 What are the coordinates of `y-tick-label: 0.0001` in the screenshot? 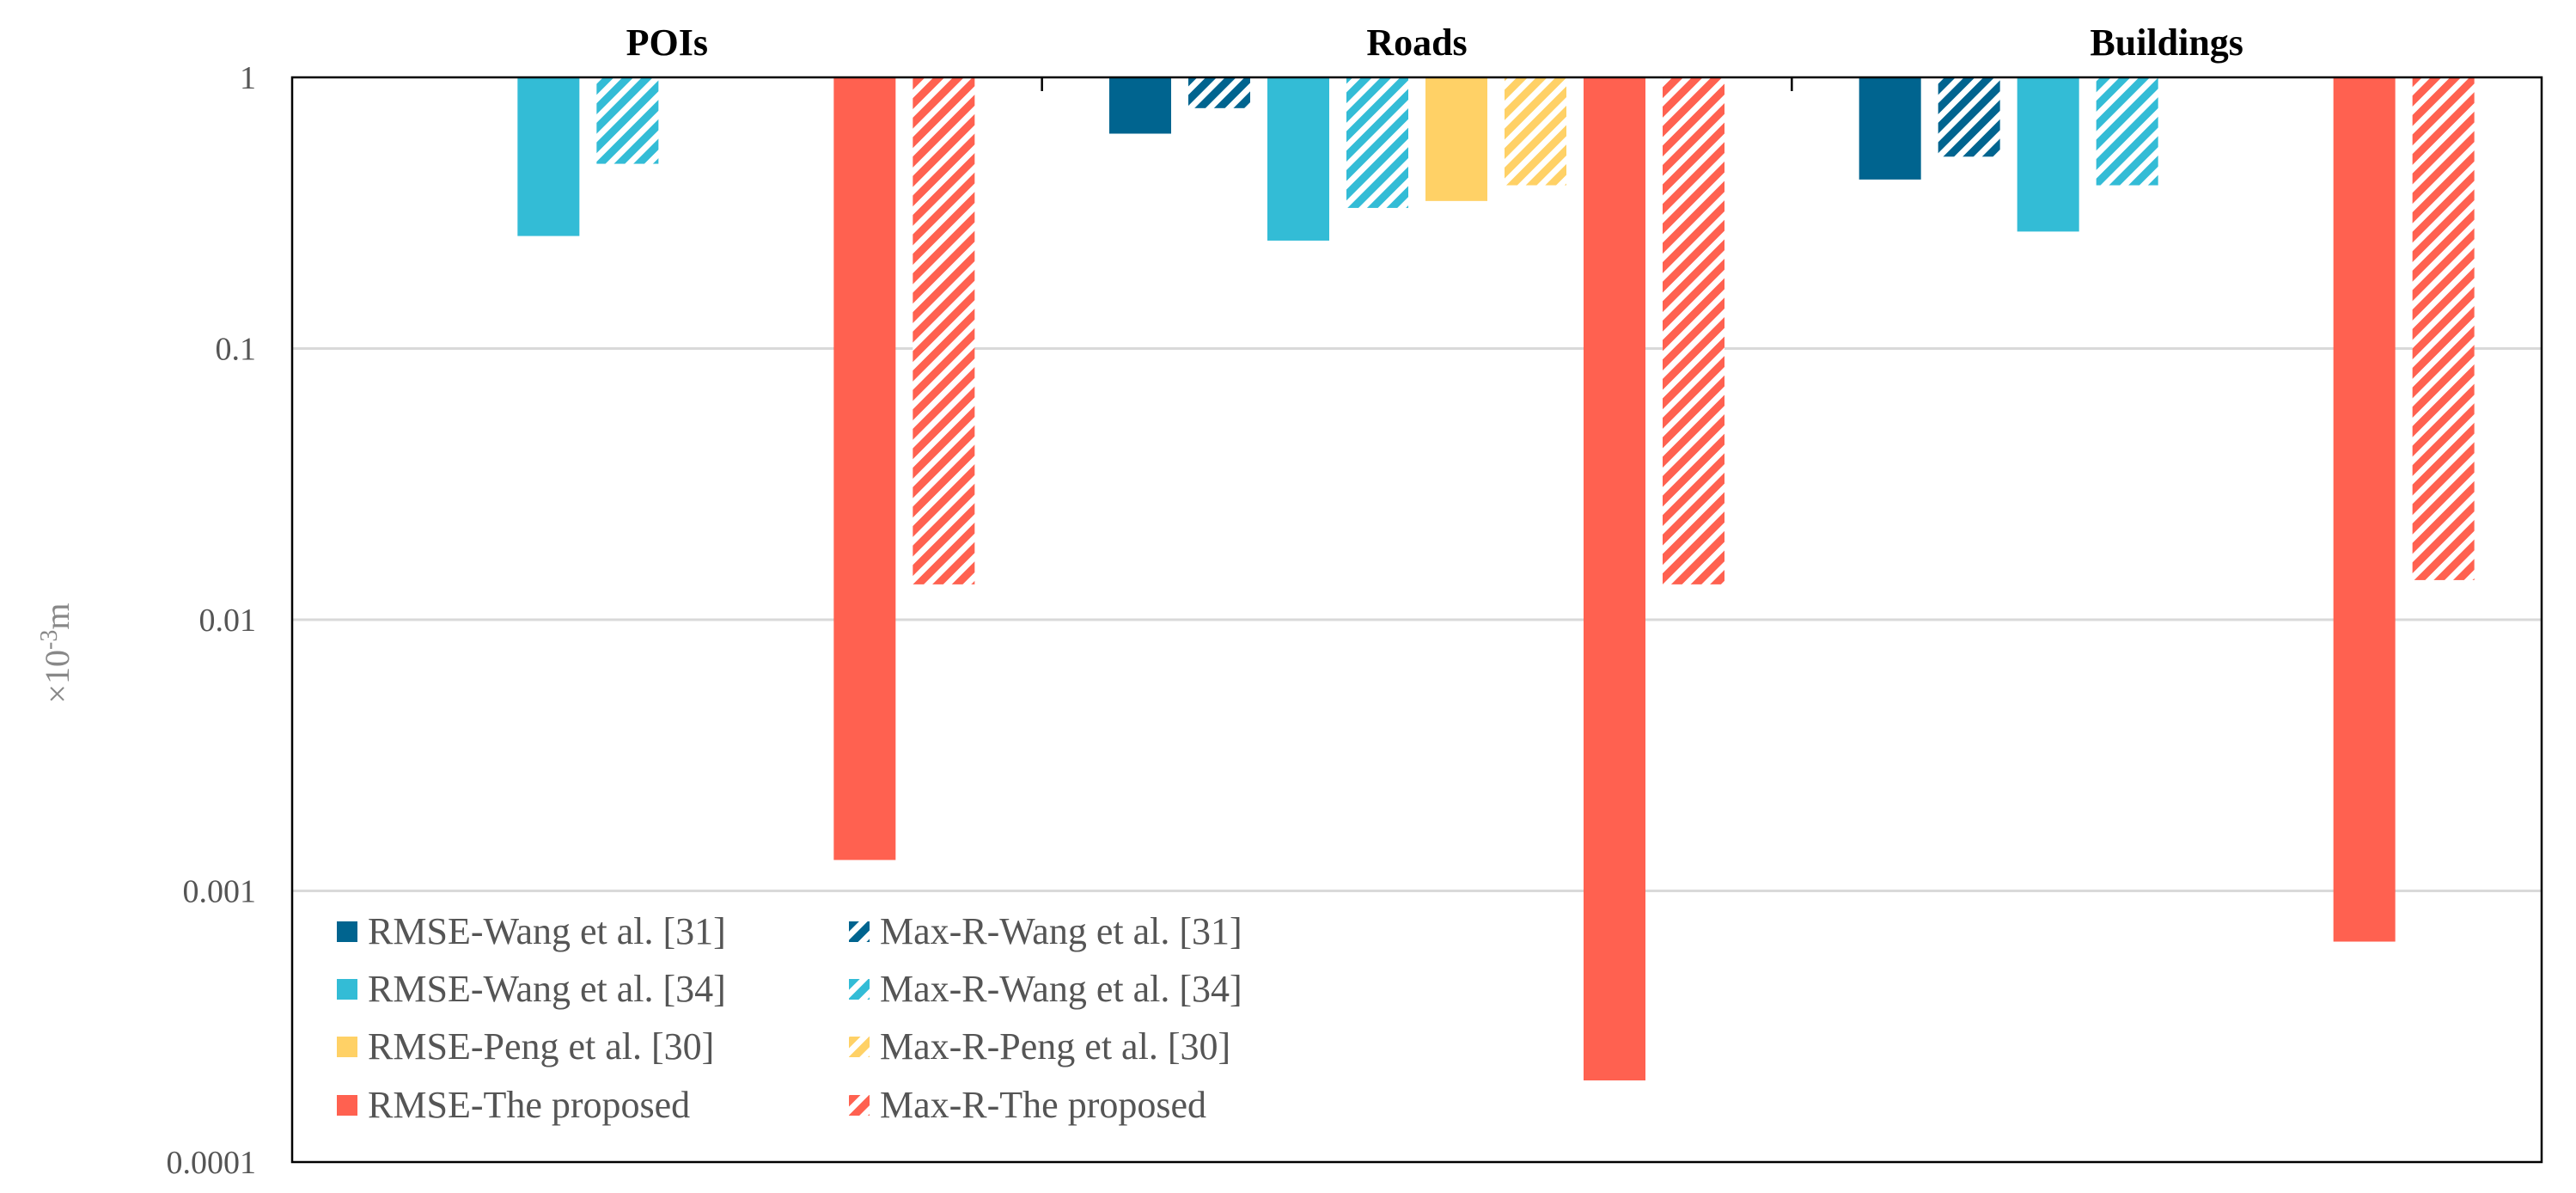 It's located at (212, 1163).